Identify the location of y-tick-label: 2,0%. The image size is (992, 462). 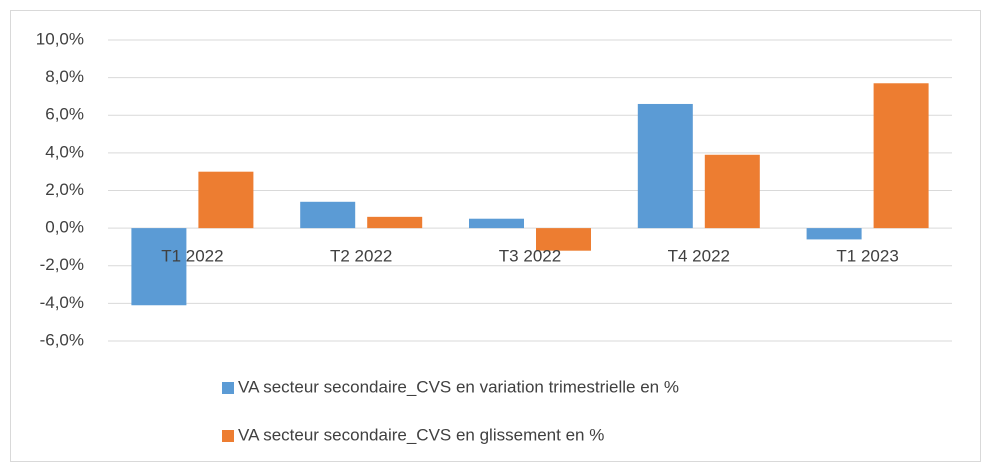
(64, 189).